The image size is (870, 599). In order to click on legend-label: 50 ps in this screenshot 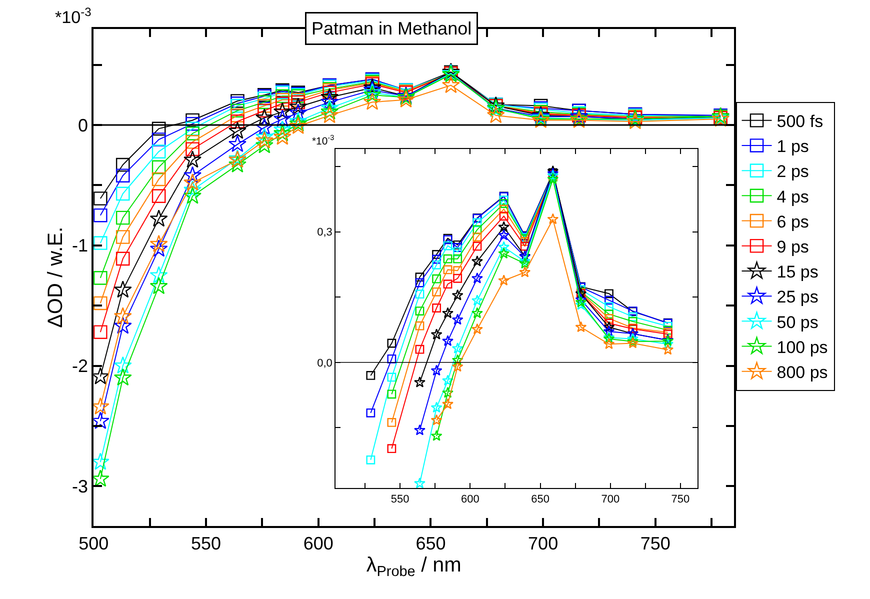, I will do `click(797, 322)`.